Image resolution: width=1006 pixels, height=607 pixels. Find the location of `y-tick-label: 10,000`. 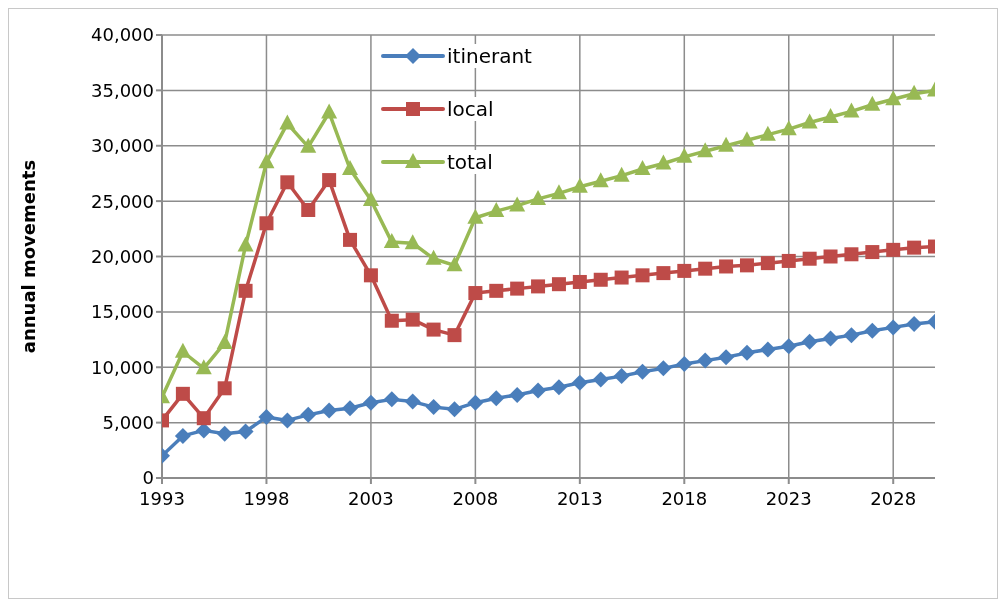

y-tick-label: 10,000 is located at coordinates (122, 367).